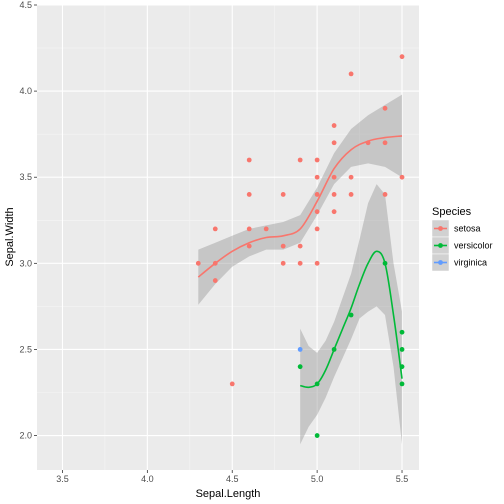 The width and height of the screenshot is (504, 504). What do you see at coordinates (300, 349) in the screenshot?
I see `point-virginica` at bounding box center [300, 349].